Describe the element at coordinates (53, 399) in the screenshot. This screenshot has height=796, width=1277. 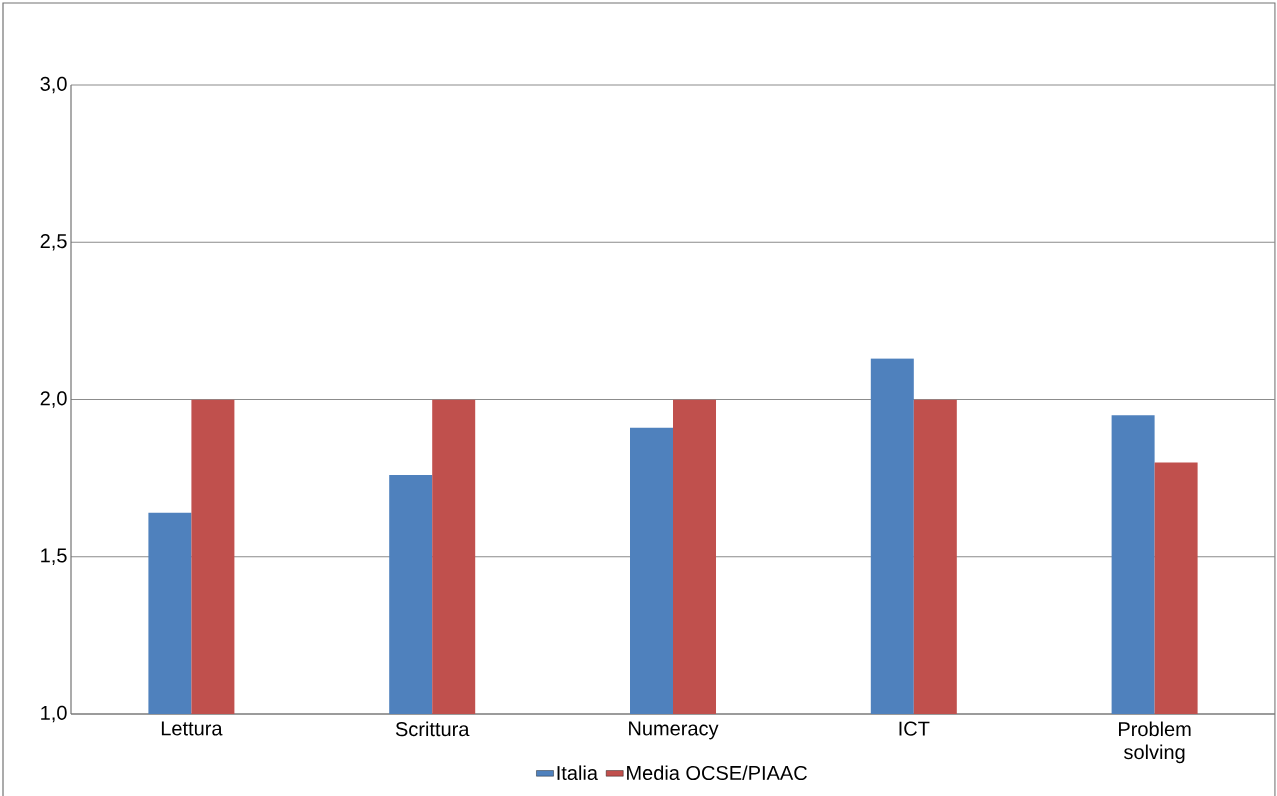
I see `y-tick-label: 2,0` at that location.